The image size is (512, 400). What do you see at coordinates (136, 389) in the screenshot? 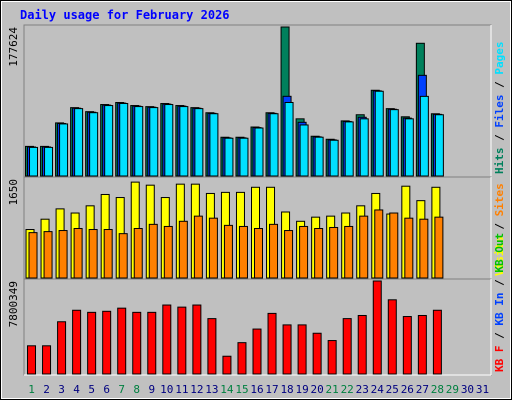
I see `x-tick-label: 8` at bounding box center [136, 389].